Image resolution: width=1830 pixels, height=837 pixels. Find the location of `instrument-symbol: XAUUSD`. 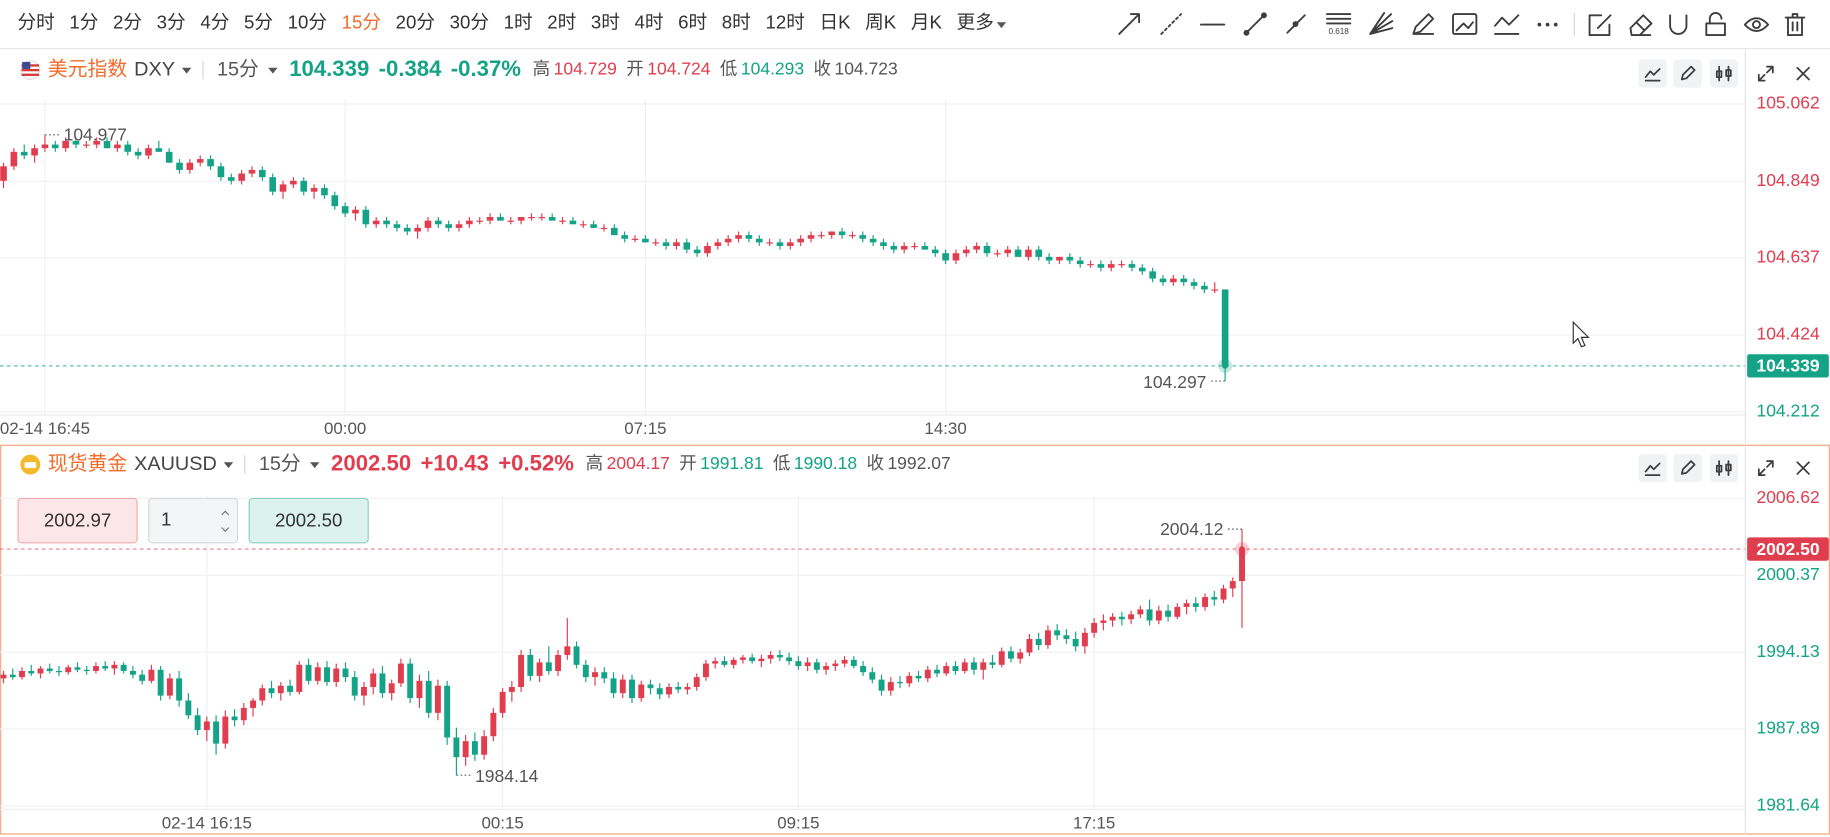

instrument-symbol: XAUUSD is located at coordinates (175, 464).